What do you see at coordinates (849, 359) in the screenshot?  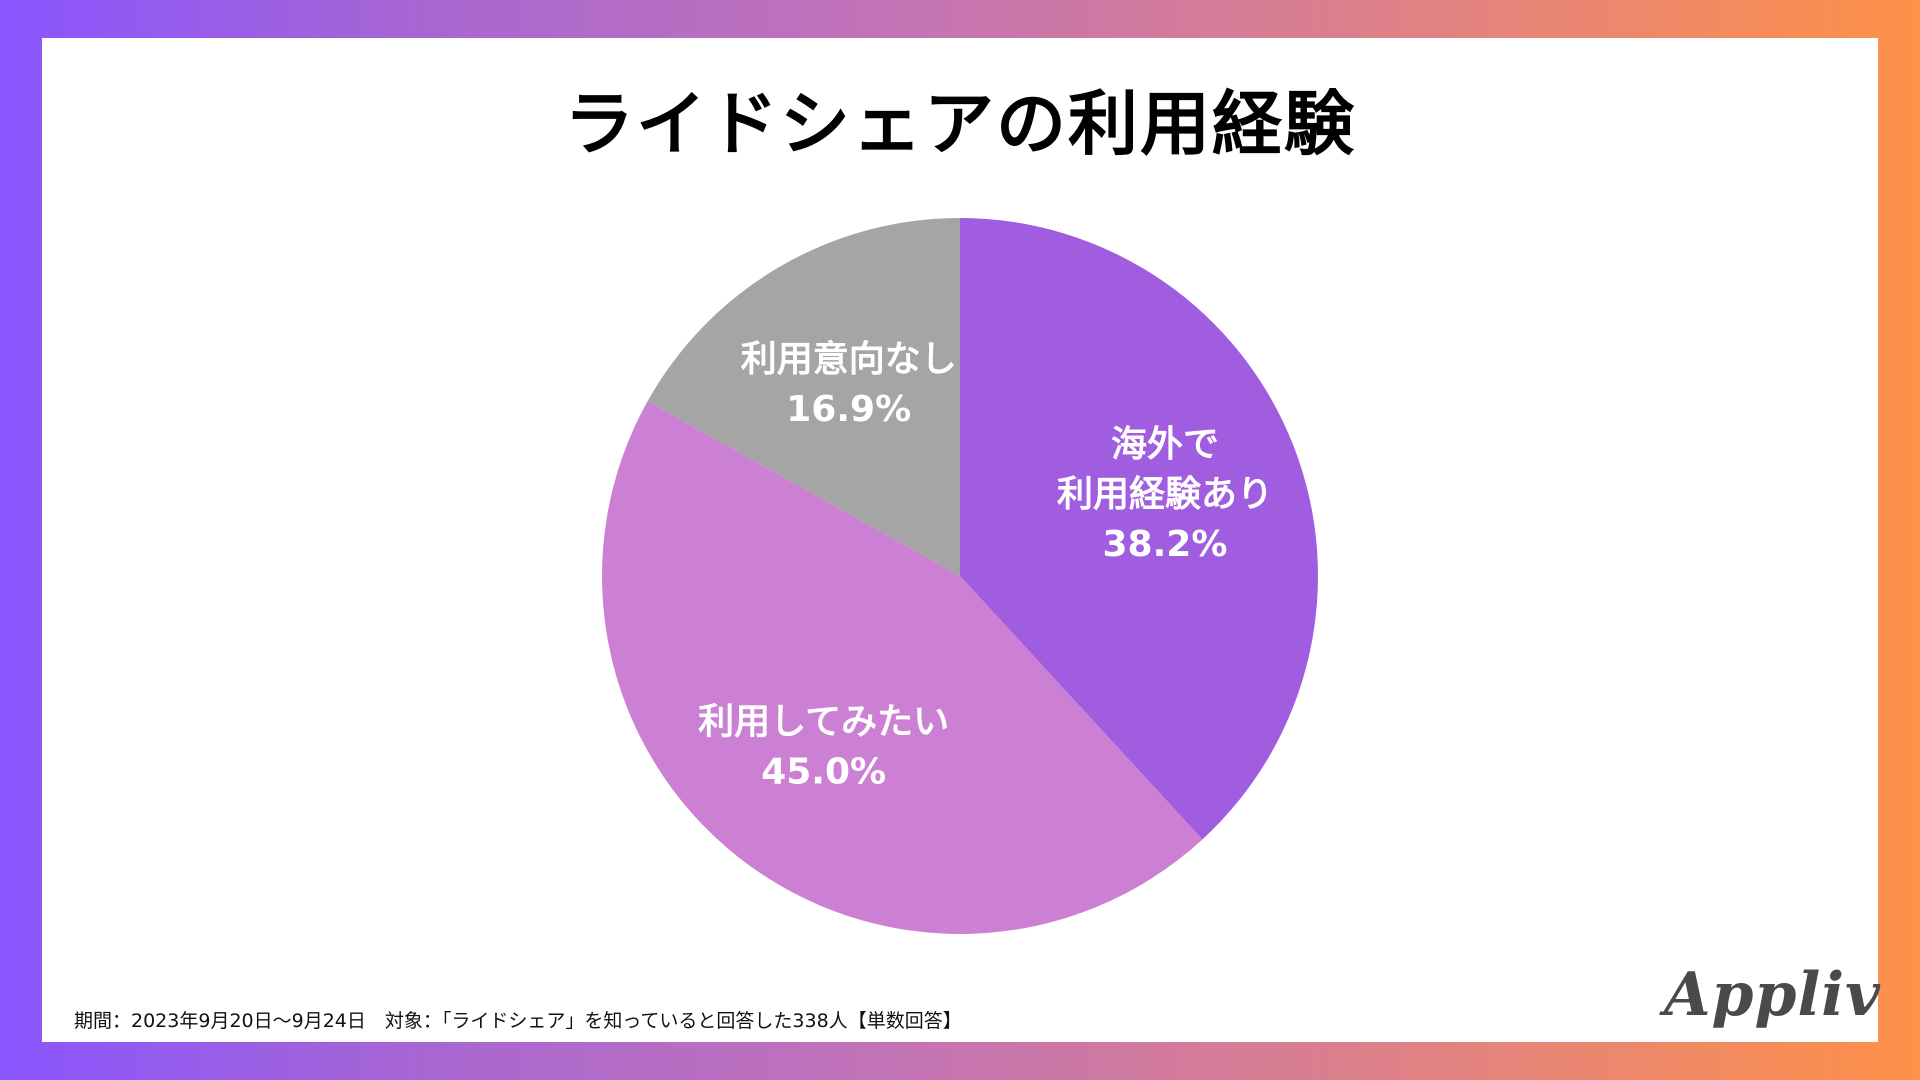 I see `slice-label-line: 利用意向なし` at bounding box center [849, 359].